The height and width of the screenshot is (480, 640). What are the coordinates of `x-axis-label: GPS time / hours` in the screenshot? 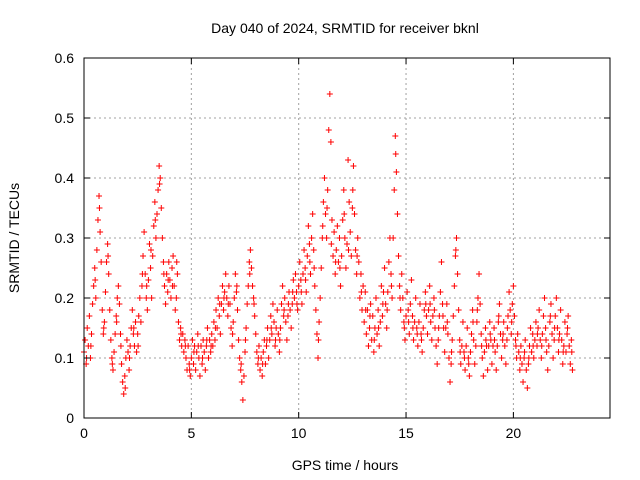 It's located at (345, 465).